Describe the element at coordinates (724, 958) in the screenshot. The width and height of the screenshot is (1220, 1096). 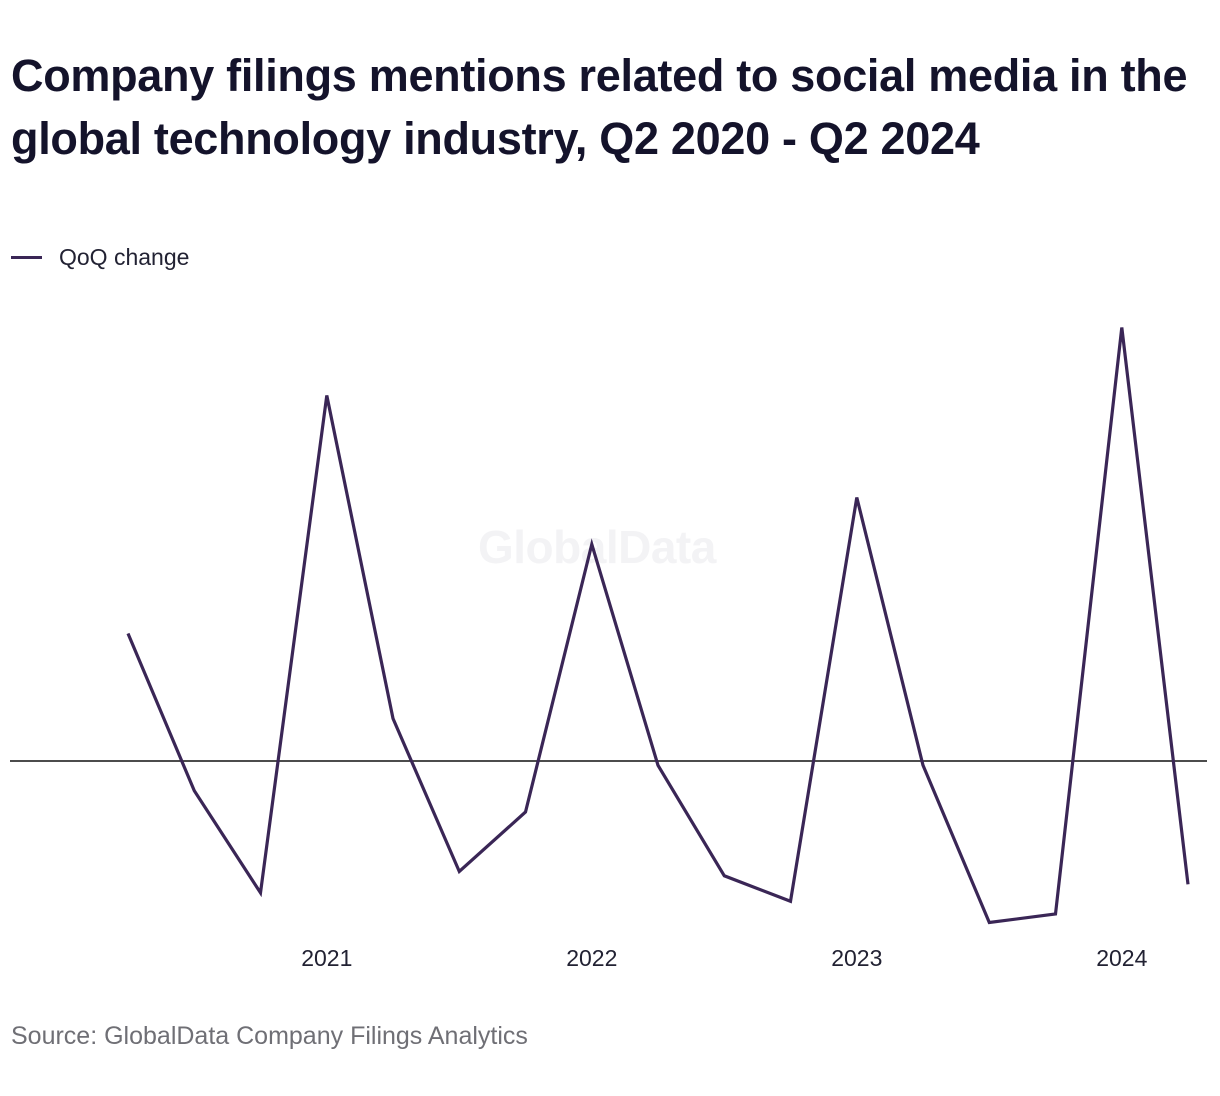
I see `x-axis-ticks: 2021 2022 2023 2024` at that location.